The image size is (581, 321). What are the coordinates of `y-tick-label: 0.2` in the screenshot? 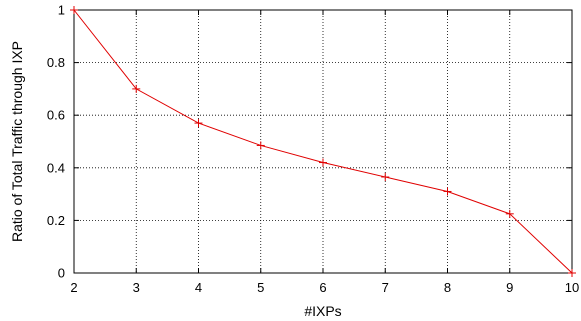 It's located at (56, 220).